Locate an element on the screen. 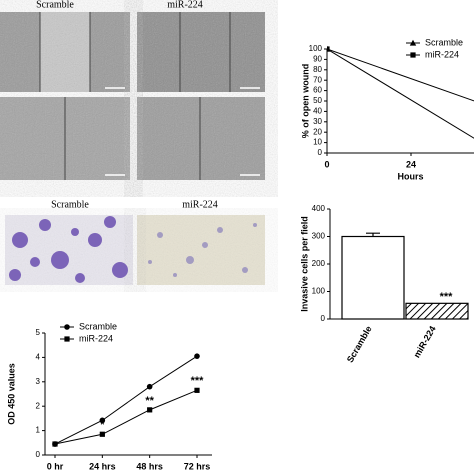 Image resolution: width=474 pixels, height=474 pixels. y-tick-label: 60 is located at coordinates (317, 90).